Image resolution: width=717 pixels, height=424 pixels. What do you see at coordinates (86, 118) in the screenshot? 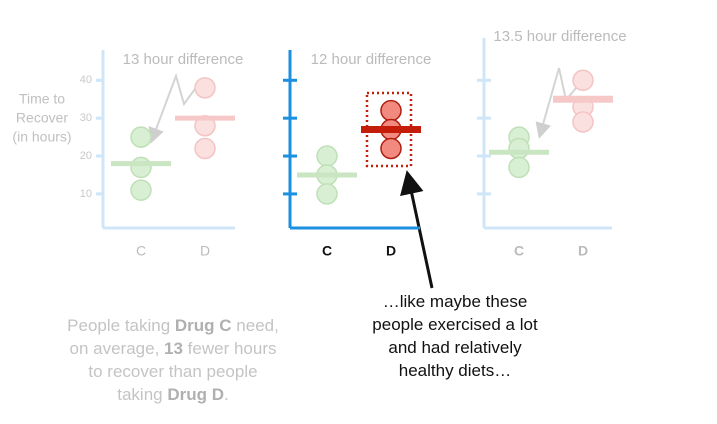
I see `y-tick-label: 30` at bounding box center [86, 118].